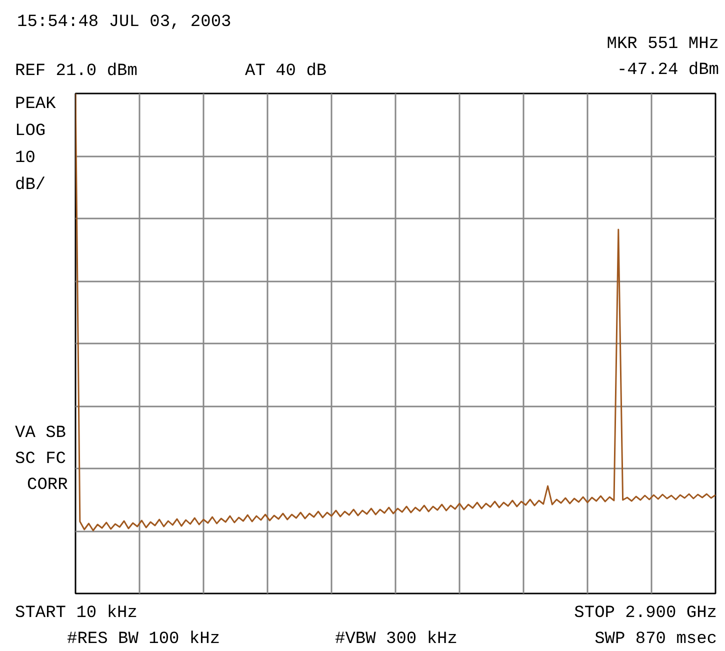 The image size is (725, 651). What do you see at coordinates (396, 640) in the screenshot?
I see `text: #VBW 300 kHz` at bounding box center [396, 640].